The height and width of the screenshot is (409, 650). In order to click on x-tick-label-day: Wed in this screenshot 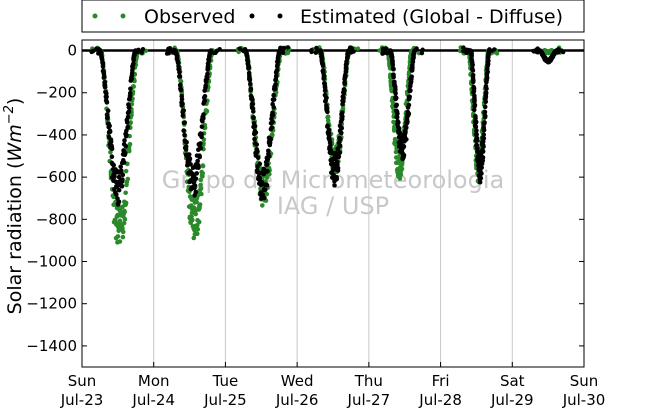, I will do `click(297, 381)`.